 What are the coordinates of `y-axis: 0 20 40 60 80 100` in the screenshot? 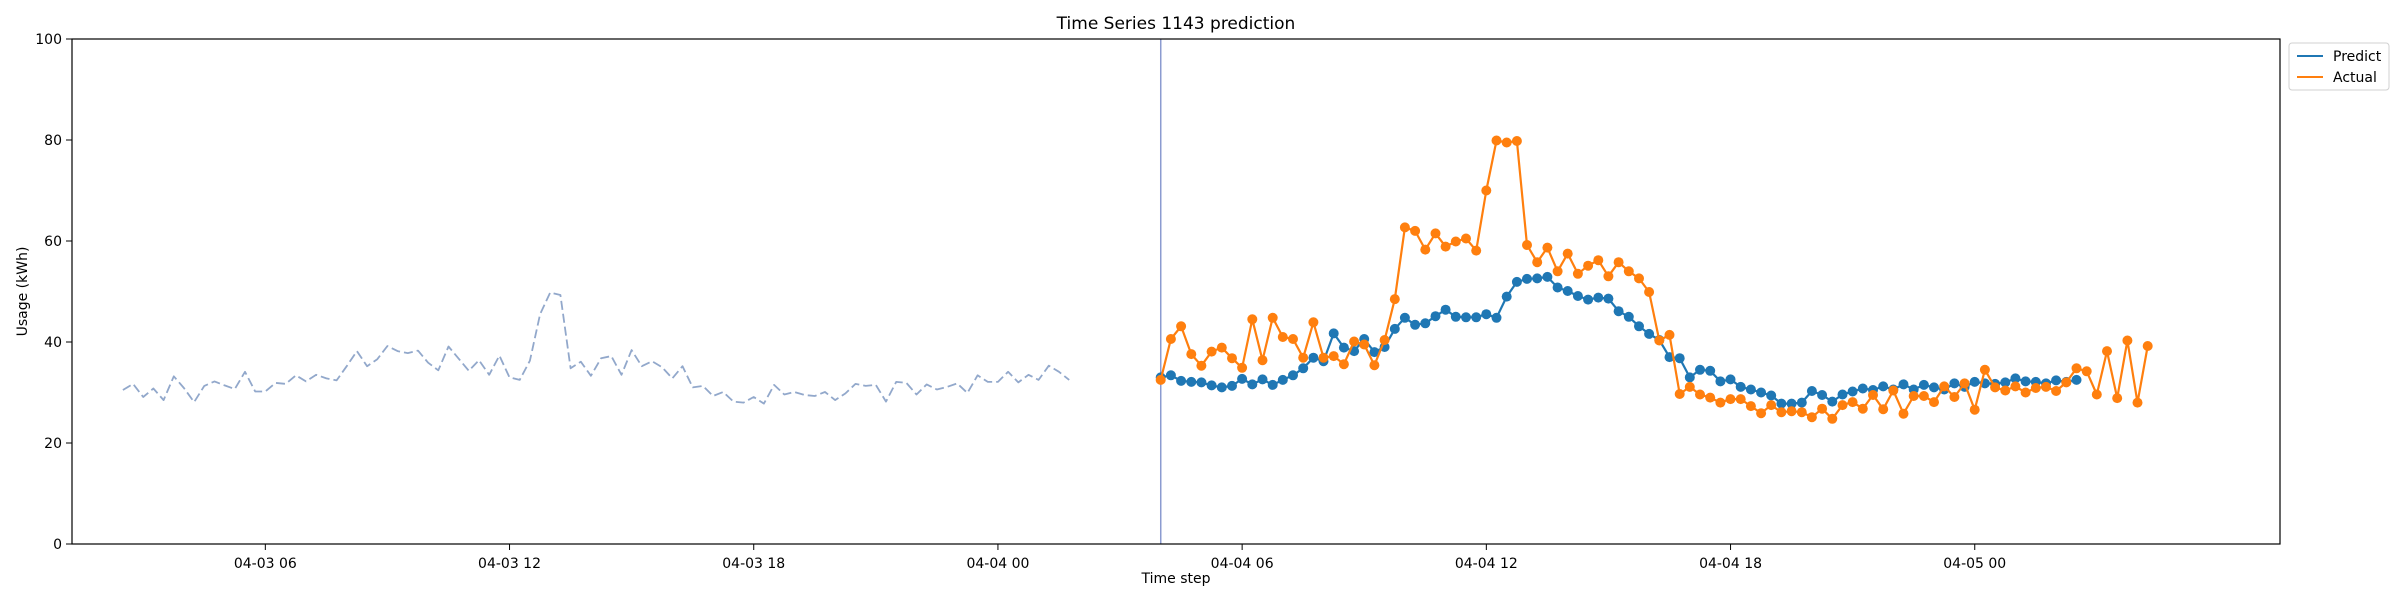 It's located at (53, 292).